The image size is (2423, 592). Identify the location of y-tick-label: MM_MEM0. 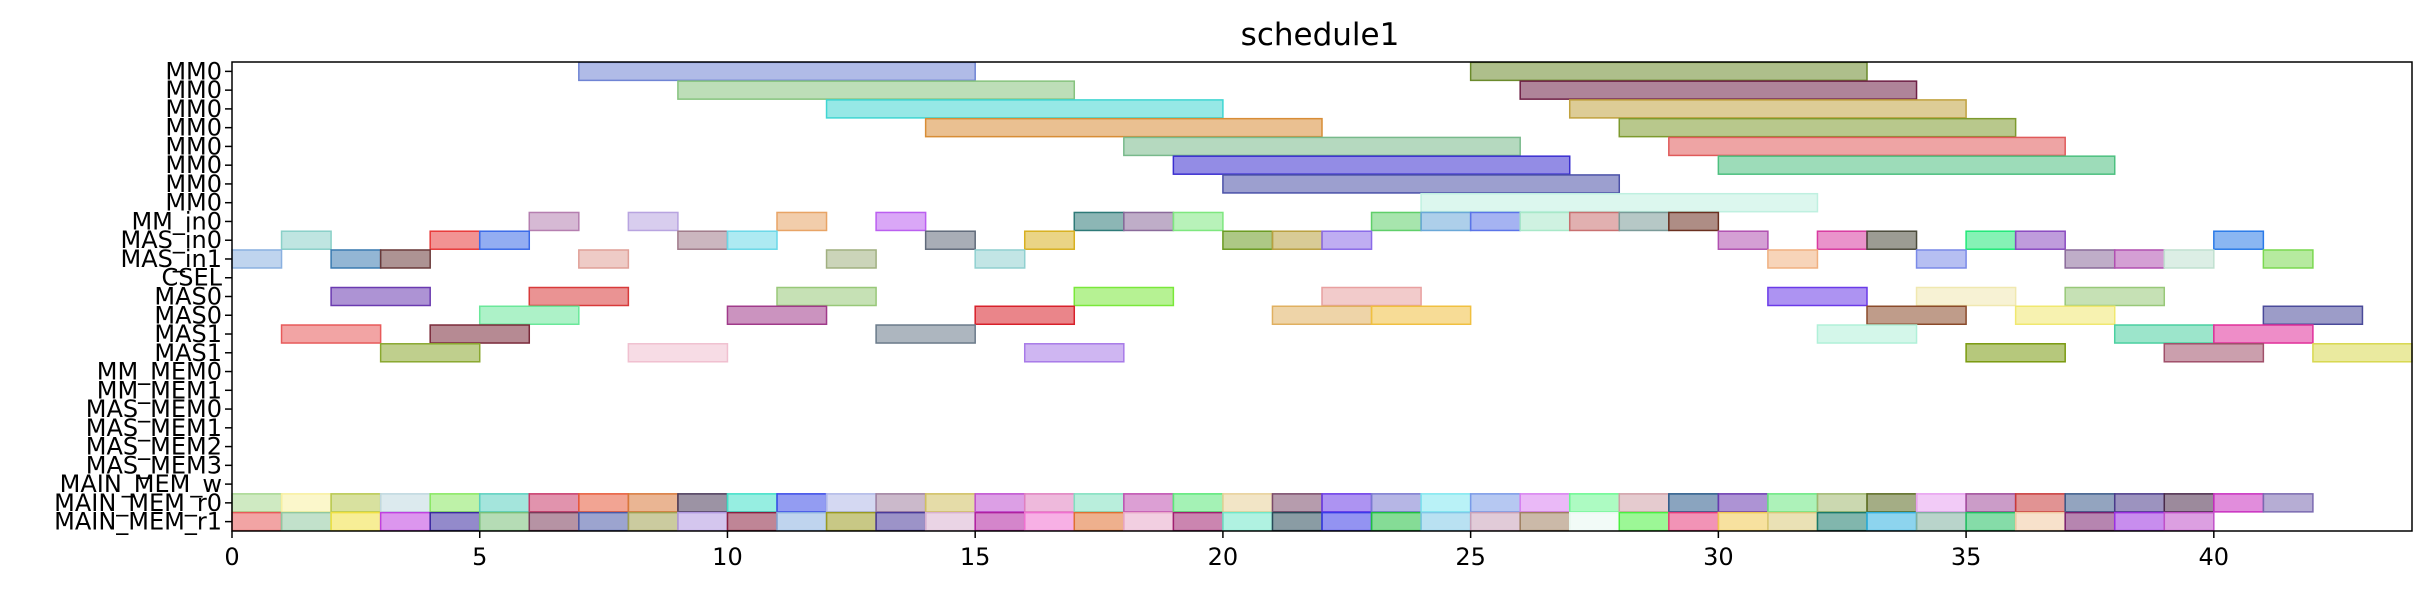
(159, 372).